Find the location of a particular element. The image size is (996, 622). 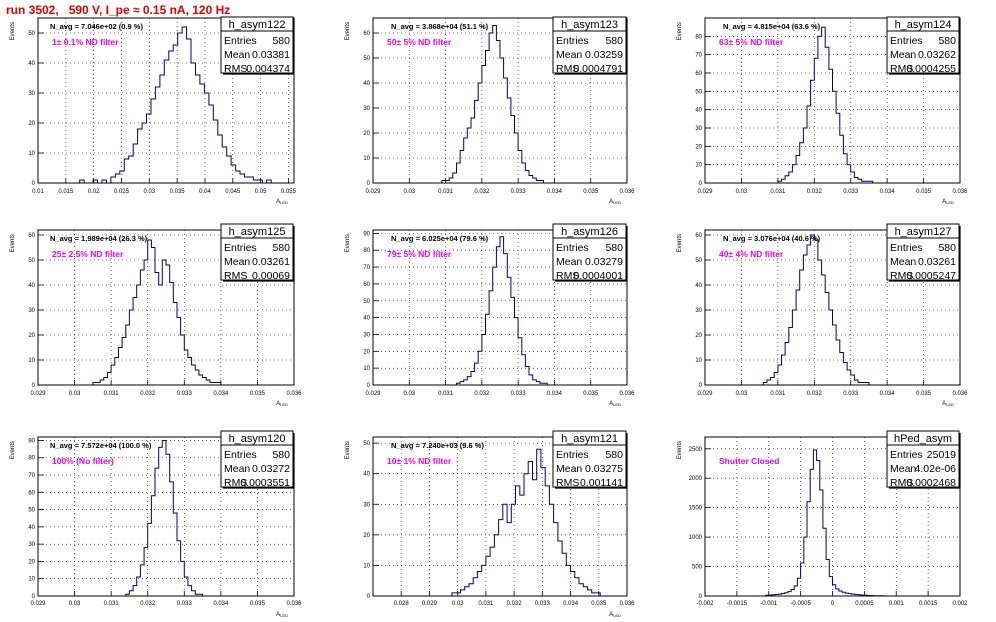

x-tick-label: 0.015 is located at coordinates (66, 192).